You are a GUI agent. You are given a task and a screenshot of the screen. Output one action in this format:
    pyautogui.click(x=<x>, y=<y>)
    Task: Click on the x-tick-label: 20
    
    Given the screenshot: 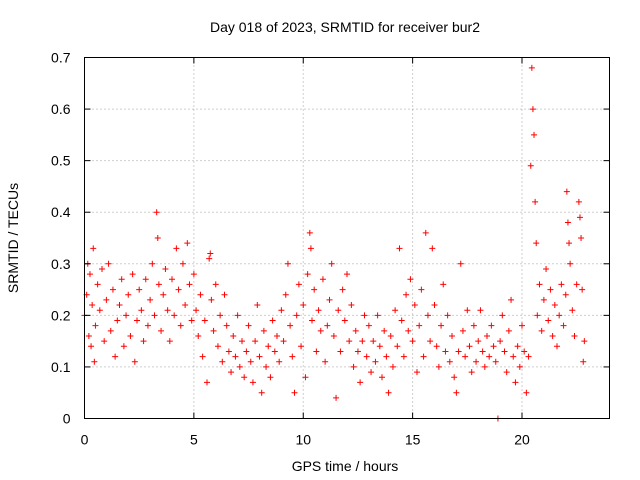 What is the action you would take?
    pyautogui.click(x=522, y=440)
    